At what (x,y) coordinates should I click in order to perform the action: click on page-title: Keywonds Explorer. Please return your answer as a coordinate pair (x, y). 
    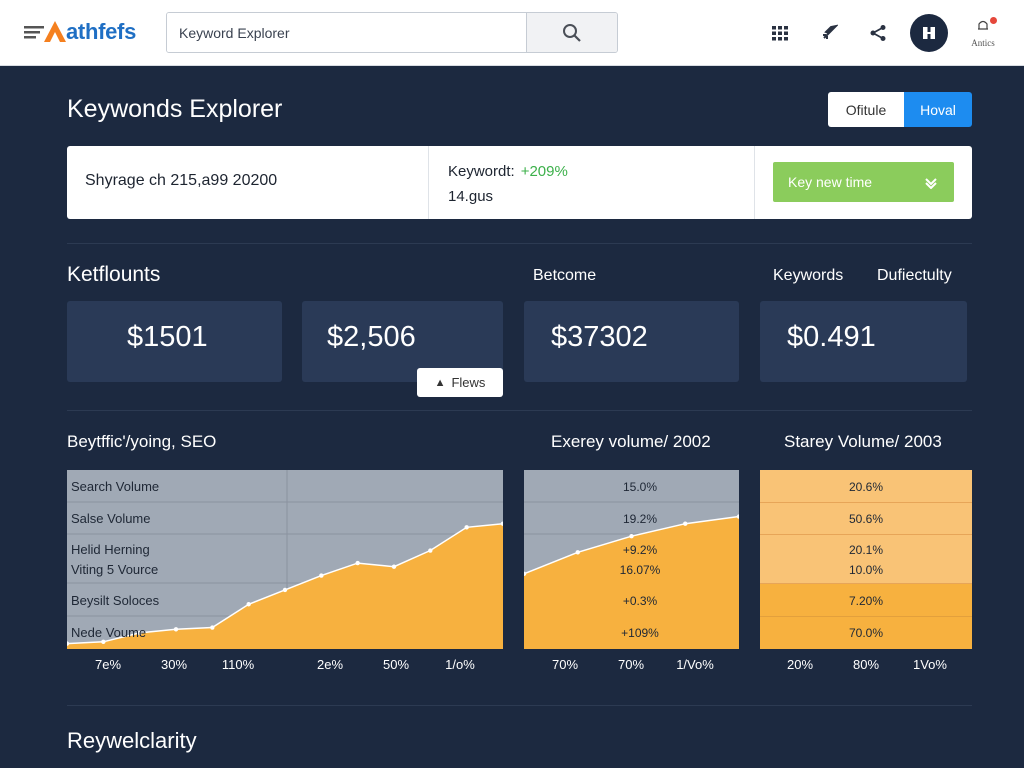
    Looking at the image, I should click on (175, 109).